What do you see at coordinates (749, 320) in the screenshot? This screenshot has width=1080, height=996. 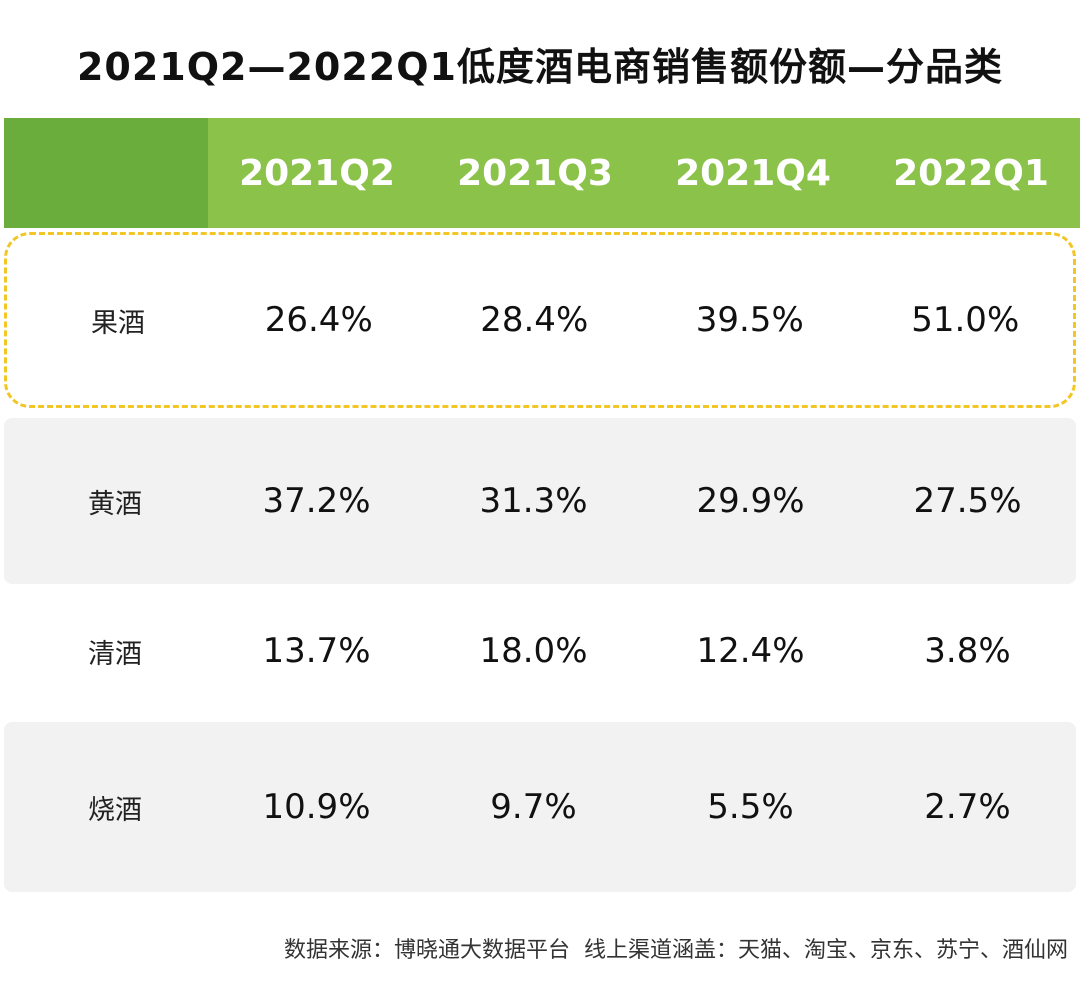 I see `table-cell: 39.5%` at bounding box center [749, 320].